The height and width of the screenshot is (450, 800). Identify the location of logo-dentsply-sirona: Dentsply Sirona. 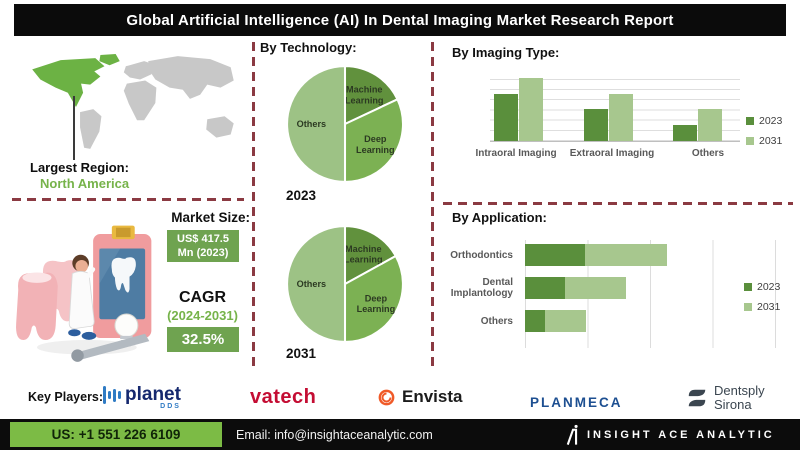
(725, 398).